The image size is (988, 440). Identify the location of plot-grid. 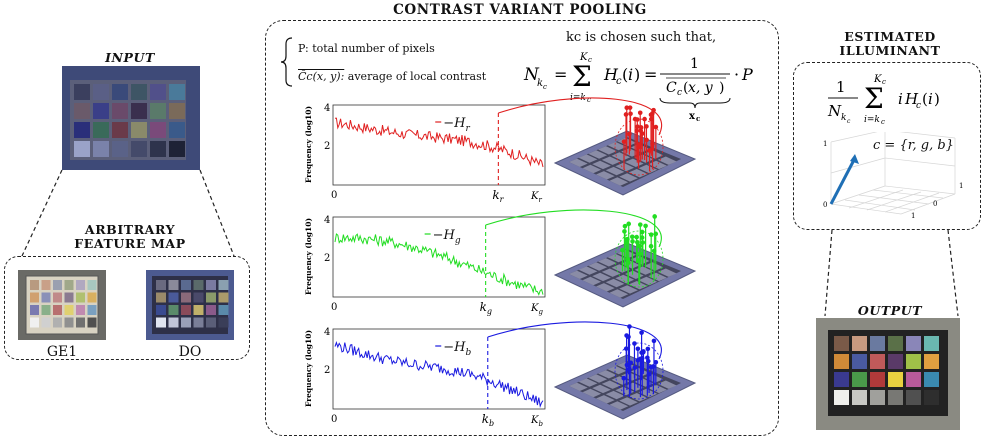
(893, 173).